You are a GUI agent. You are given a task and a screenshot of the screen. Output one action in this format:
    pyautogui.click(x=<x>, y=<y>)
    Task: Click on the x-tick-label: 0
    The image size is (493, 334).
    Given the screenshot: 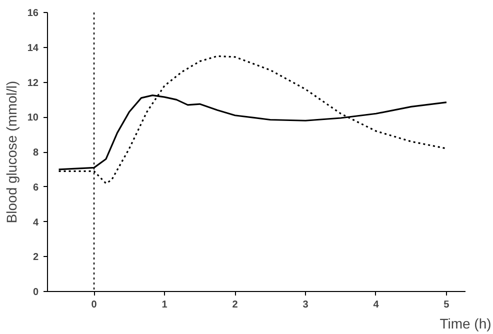 What is the action you would take?
    pyautogui.click(x=94, y=305)
    